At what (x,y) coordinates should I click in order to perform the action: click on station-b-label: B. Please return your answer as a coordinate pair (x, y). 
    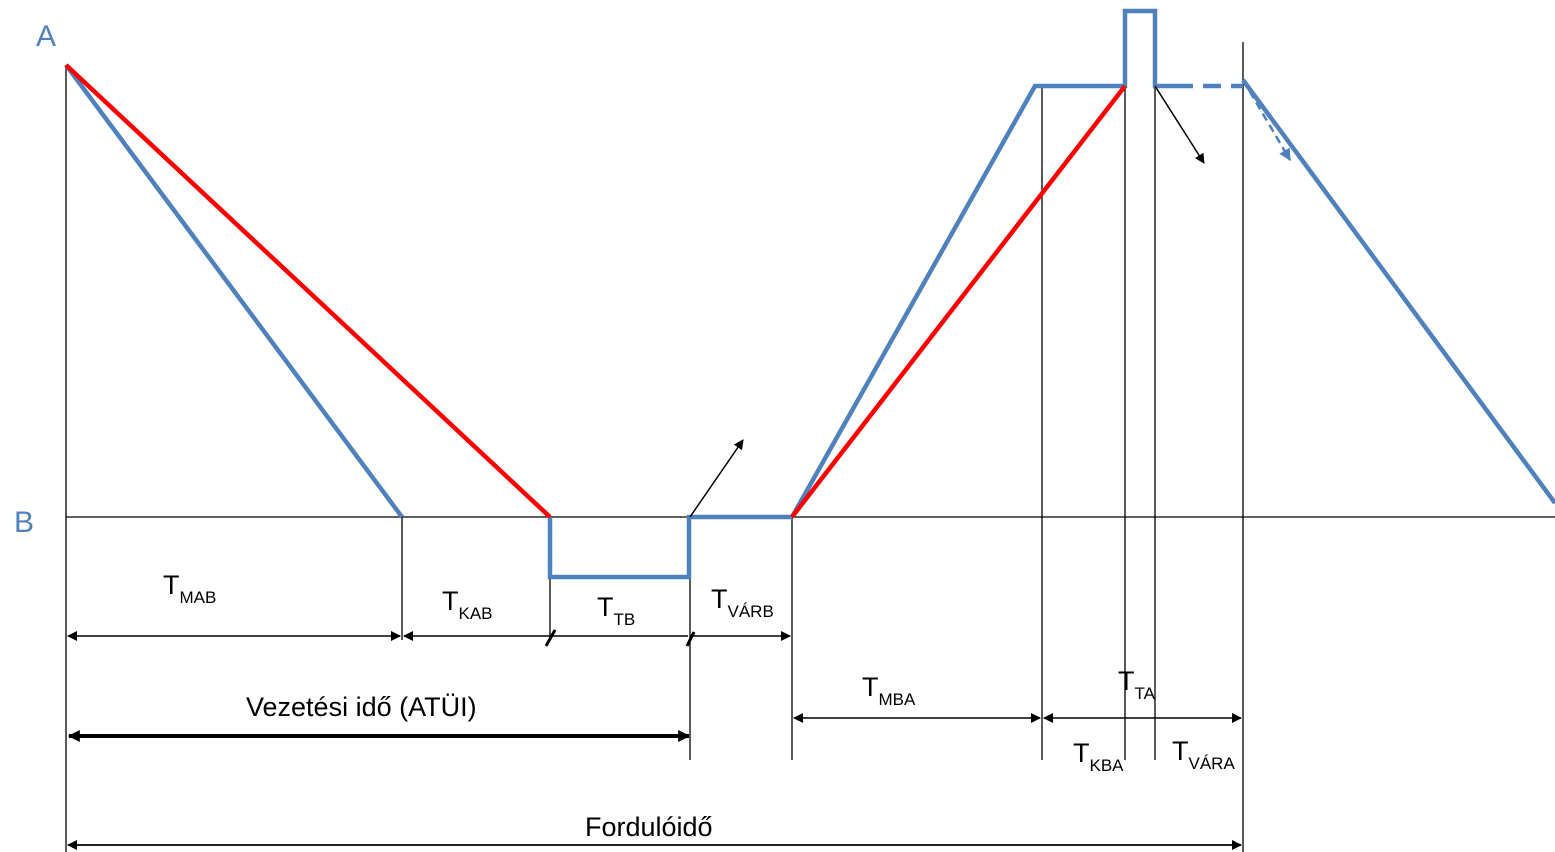
    Looking at the image, I should click on (24, 522).